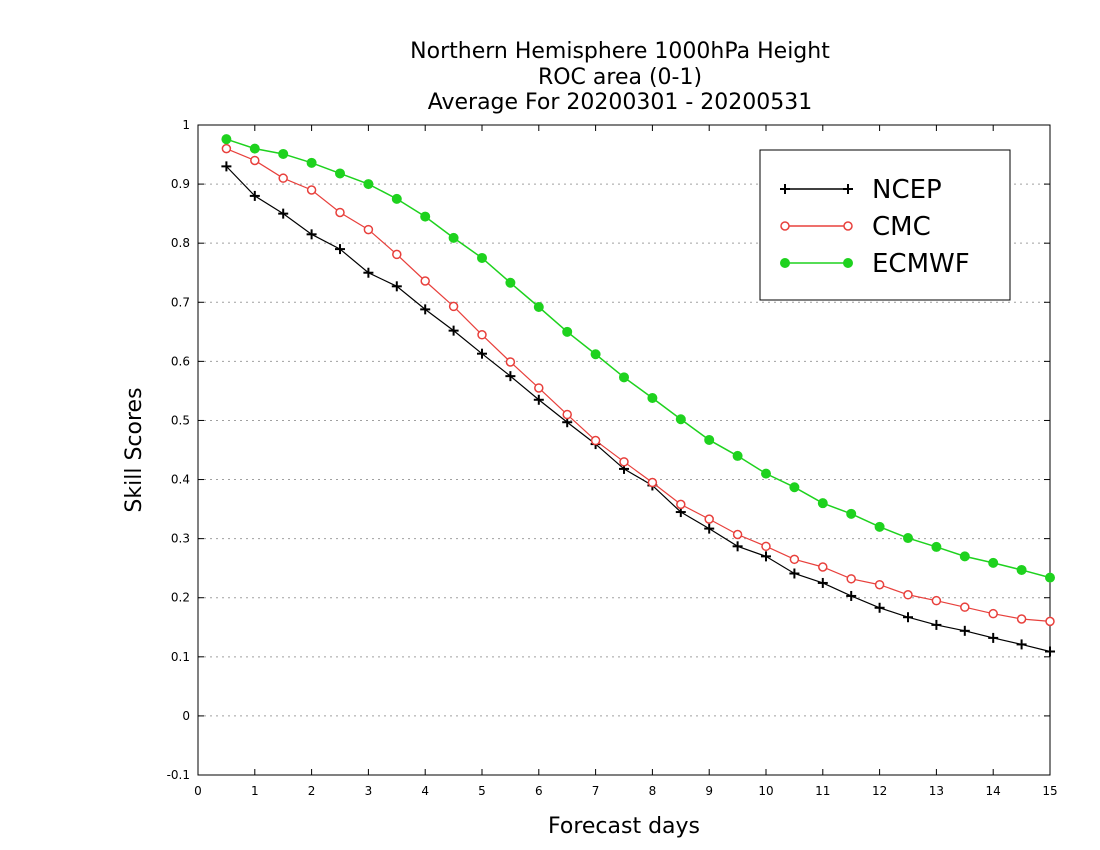  Describe the element at coordinates (901, 227) in the screenshot. I see `legend-label-cmc: CMC` at that location.